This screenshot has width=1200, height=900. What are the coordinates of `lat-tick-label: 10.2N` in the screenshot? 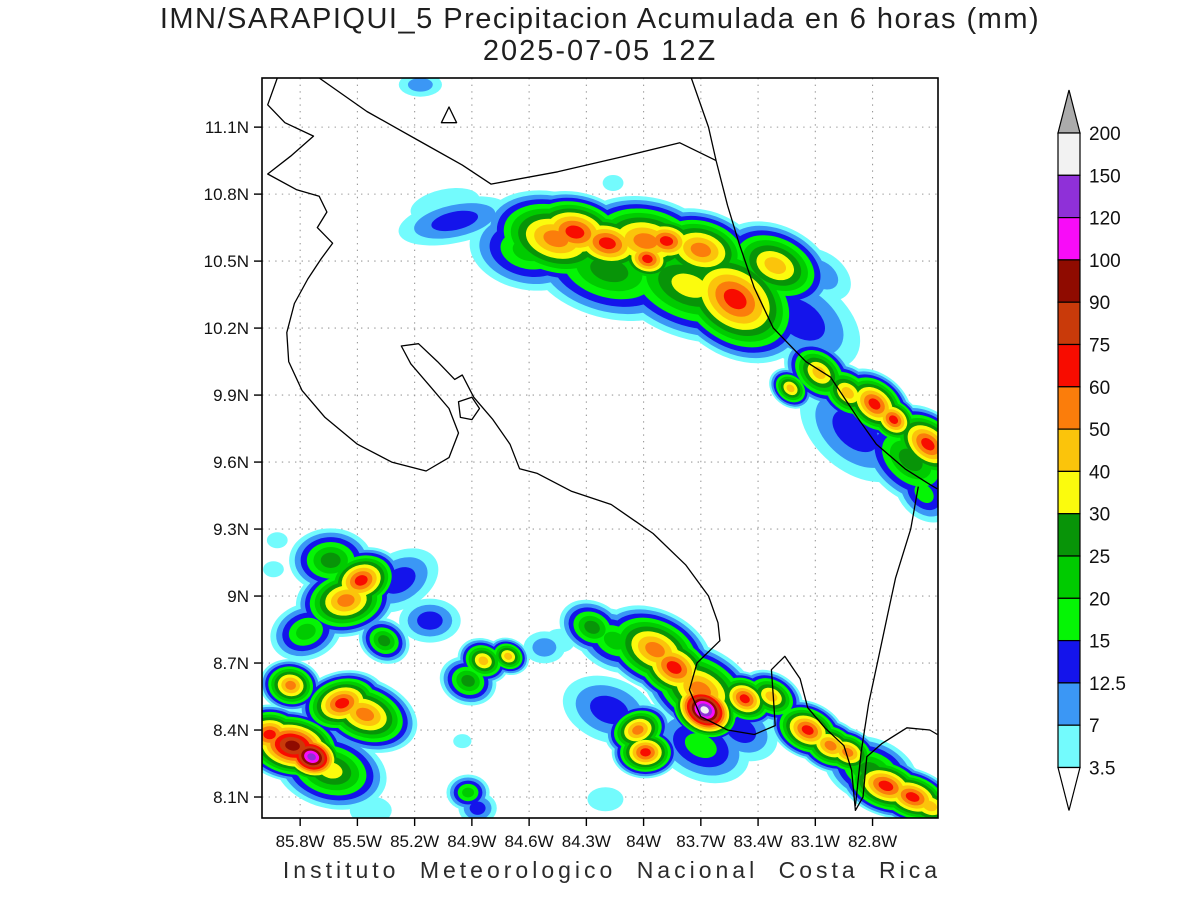 It's located at (226, 328).